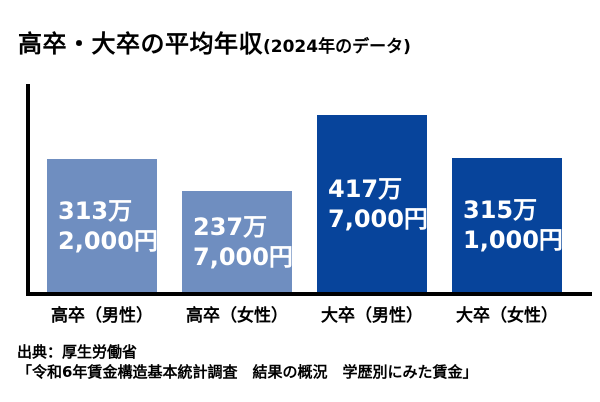 The image size is (600, 402). Describe the element at coordinates (372, 316) in the screenshot. I see `category-label-3: 大卒（男性）` at that location.